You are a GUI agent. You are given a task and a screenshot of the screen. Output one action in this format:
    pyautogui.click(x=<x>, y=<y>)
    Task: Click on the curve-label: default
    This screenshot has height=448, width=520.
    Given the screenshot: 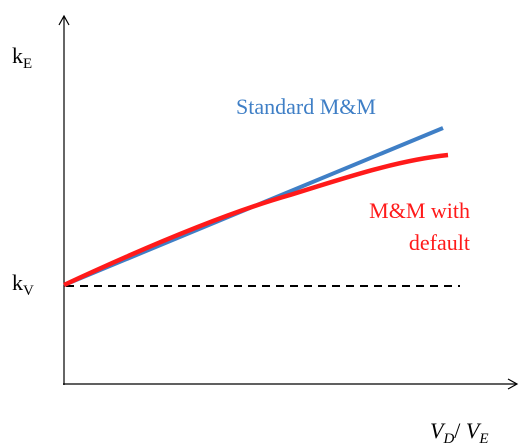 What is the action you would take?
    pyautogui.click(x=439, y=242)
    